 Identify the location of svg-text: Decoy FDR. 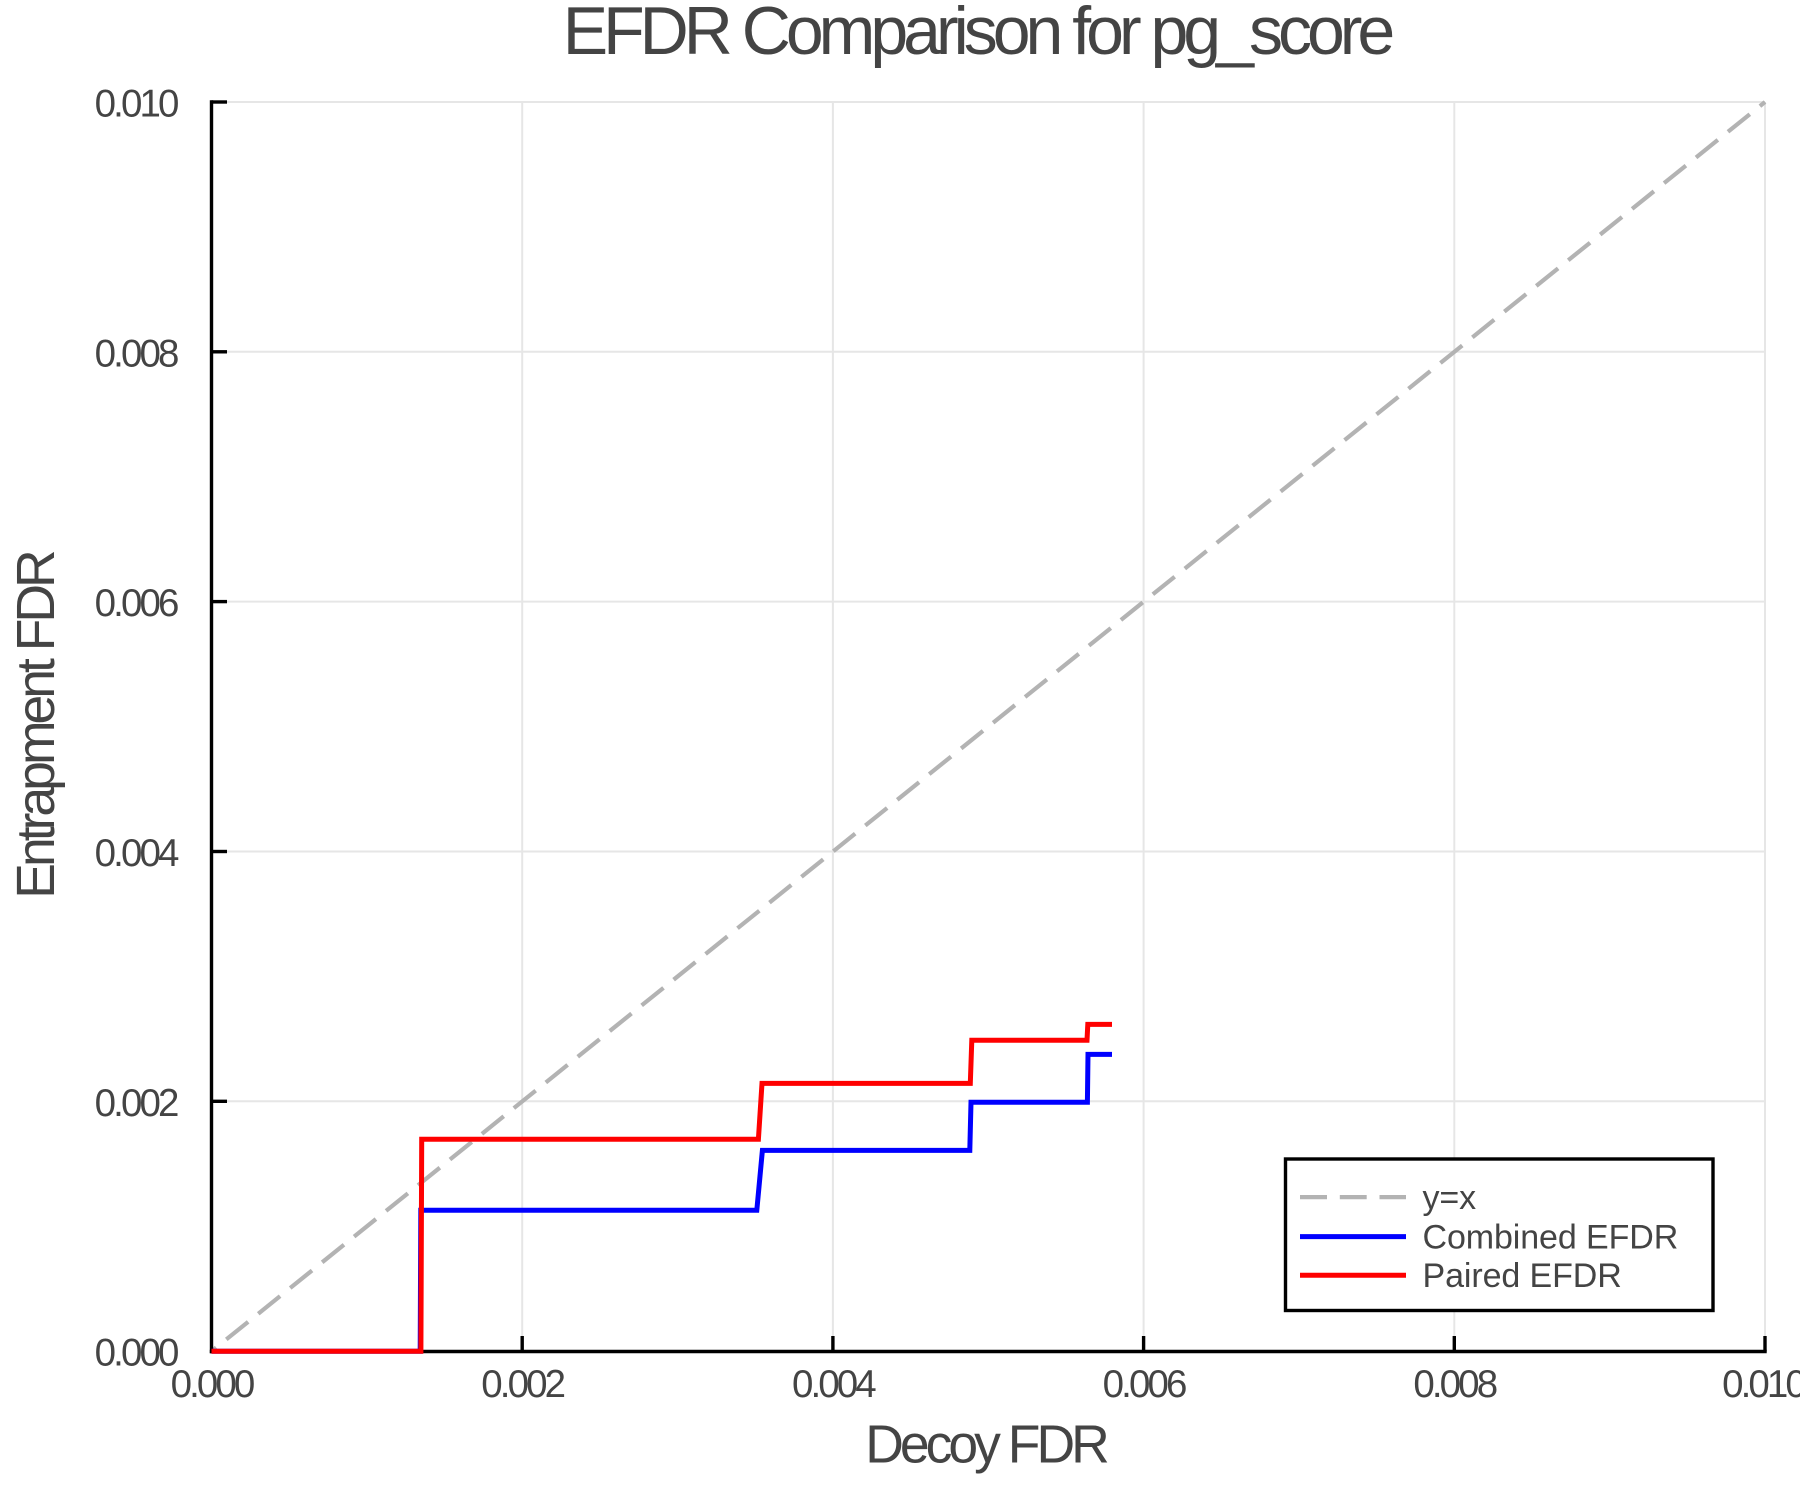
(986, 1445).